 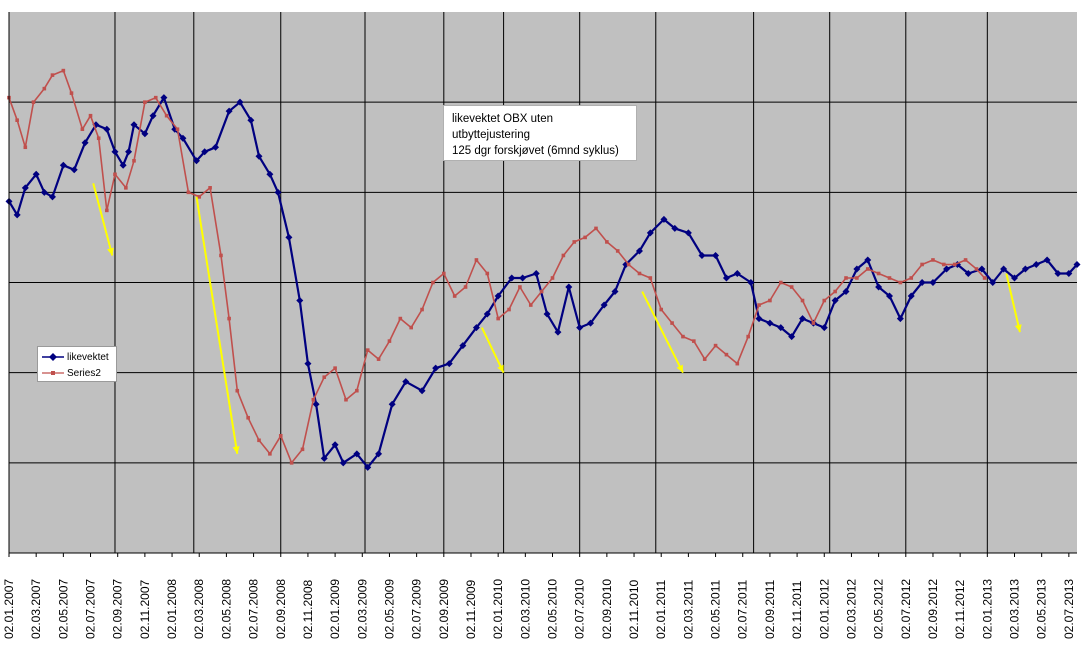 What do you see at coordinates (797, 609) in the screenshot?
I see `x-tick-label: 02.11.2011` at bounding box center [797, 609].